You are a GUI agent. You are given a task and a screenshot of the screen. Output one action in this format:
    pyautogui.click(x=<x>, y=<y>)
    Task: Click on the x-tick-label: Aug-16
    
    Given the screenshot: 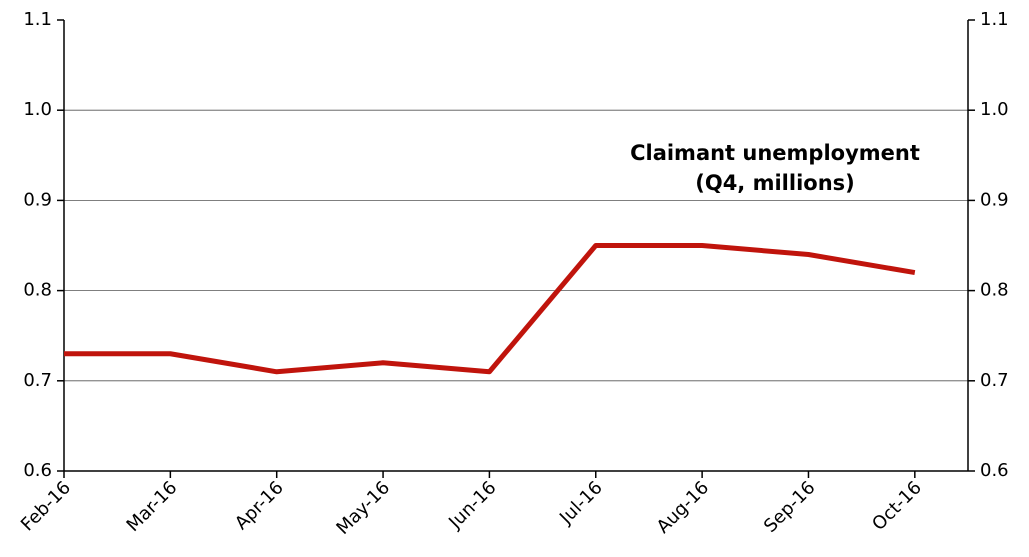 What is the action you would take?
    pyautogui.click(x=683, y=507)
    